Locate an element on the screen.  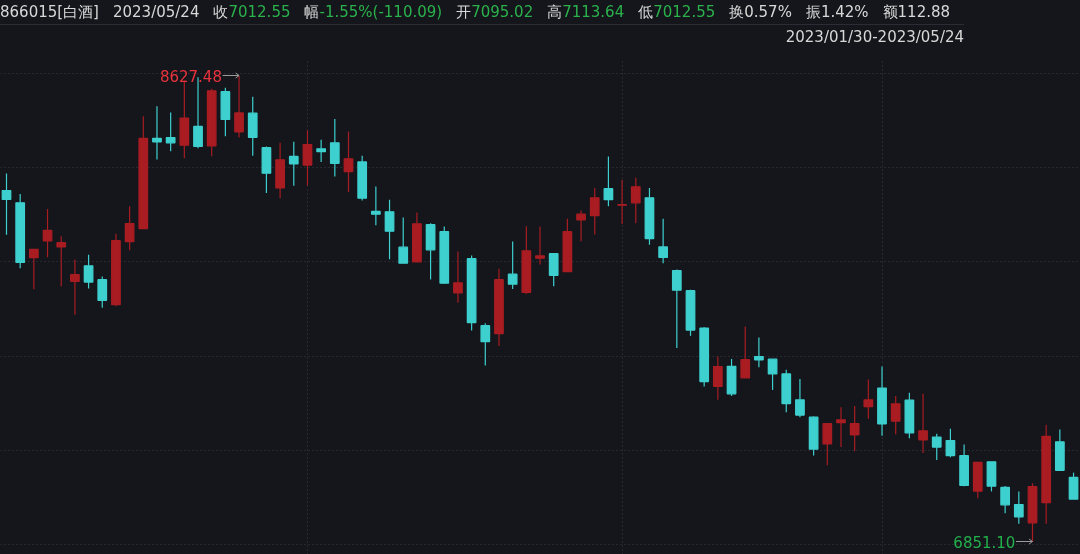
text: 7113.64 is located at coordinates (593, 12).